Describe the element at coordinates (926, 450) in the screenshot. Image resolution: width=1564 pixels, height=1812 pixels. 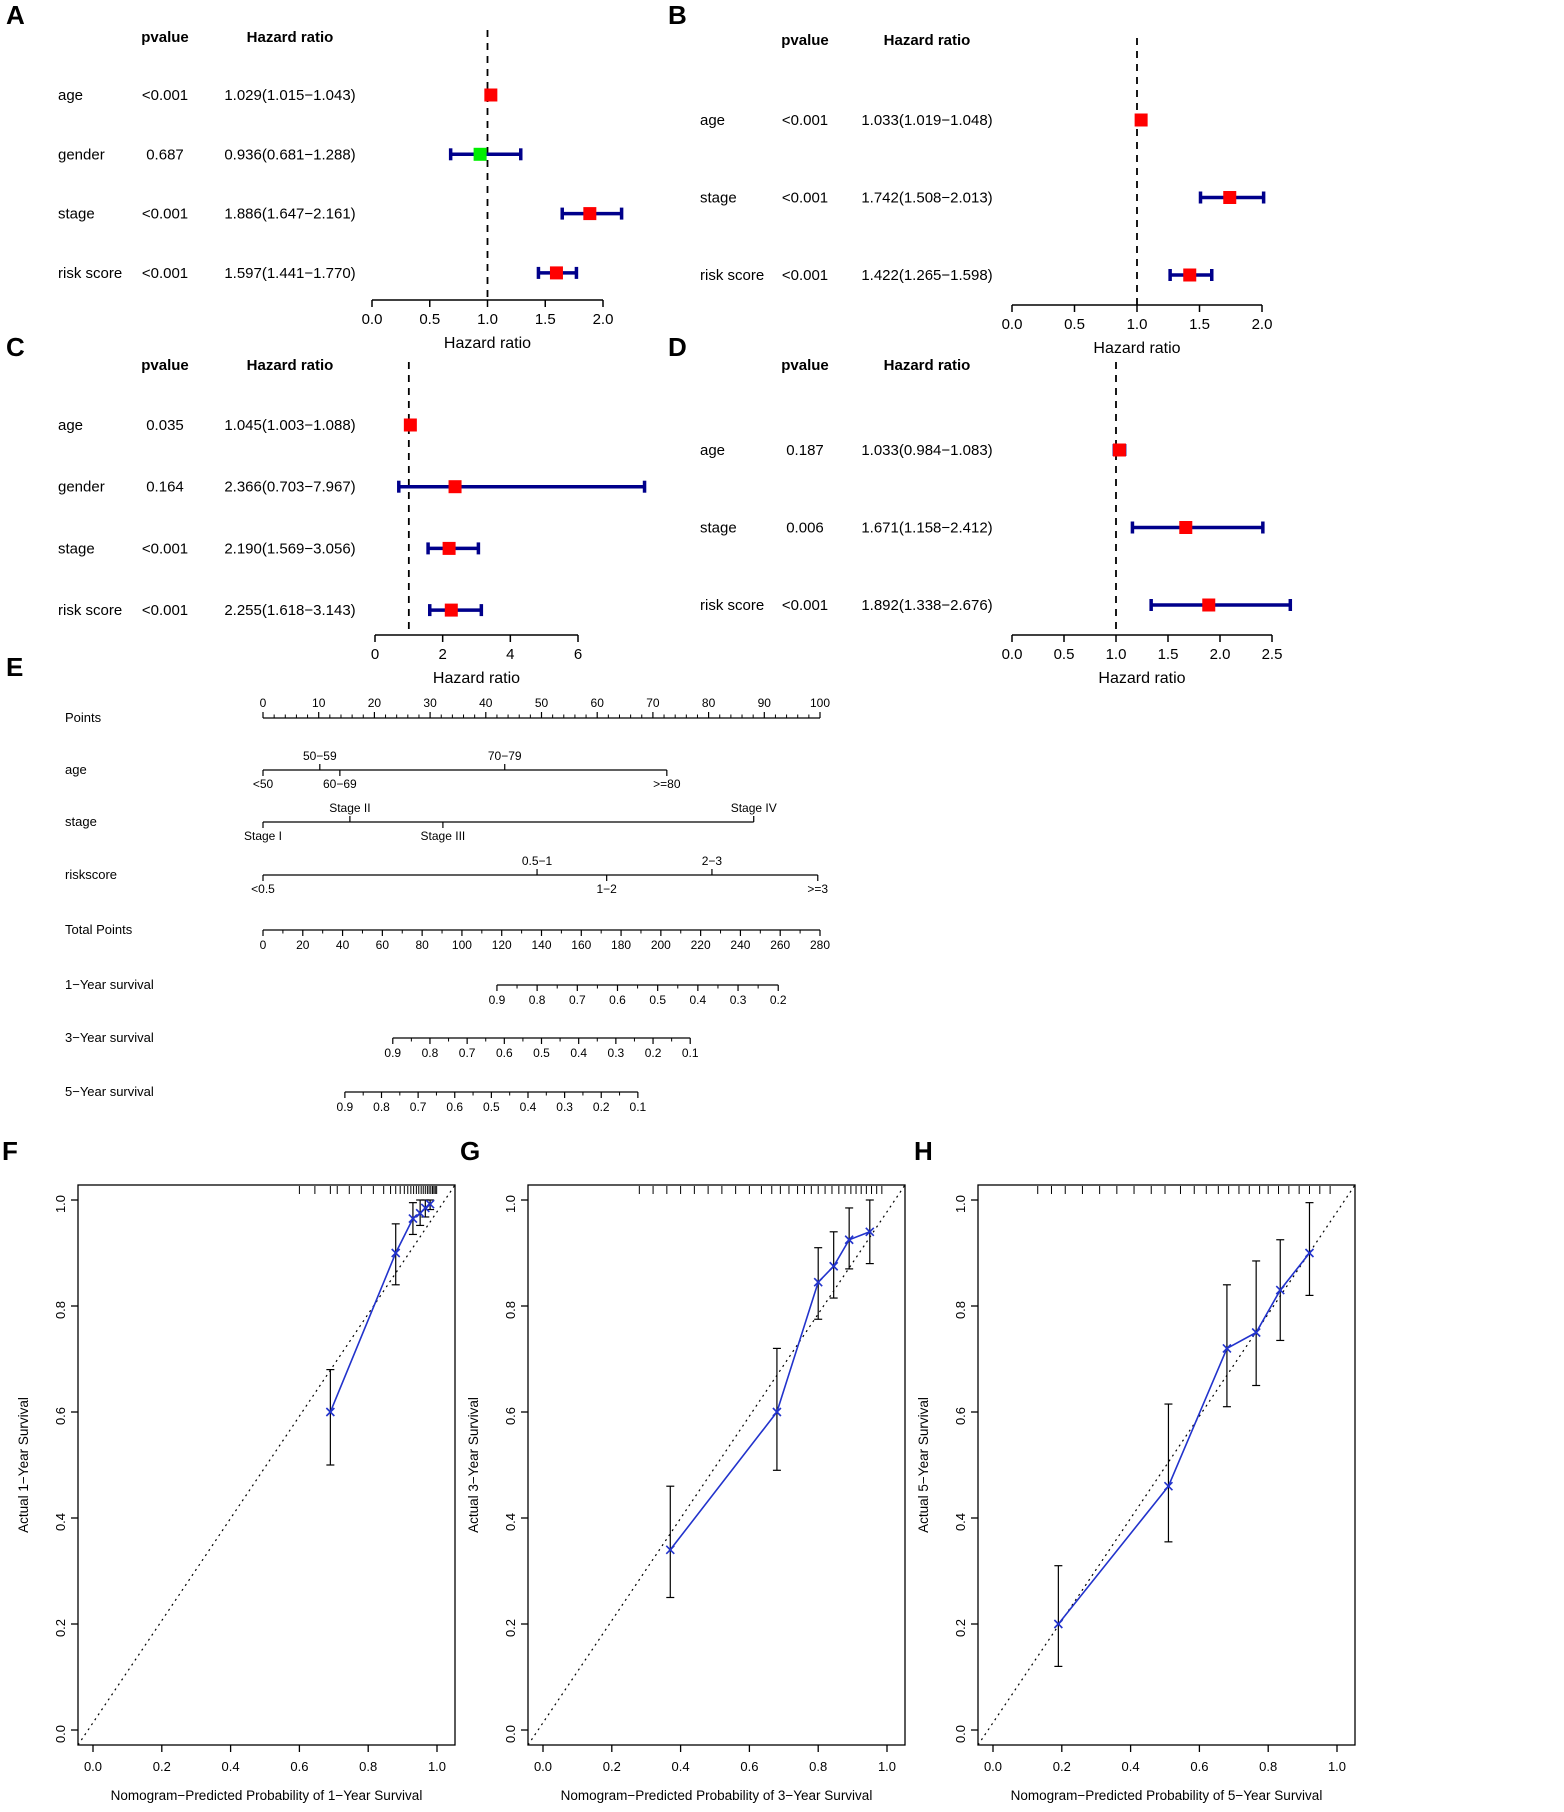
I see `svg-text: 1.033(0.984−1.083)` at that location.